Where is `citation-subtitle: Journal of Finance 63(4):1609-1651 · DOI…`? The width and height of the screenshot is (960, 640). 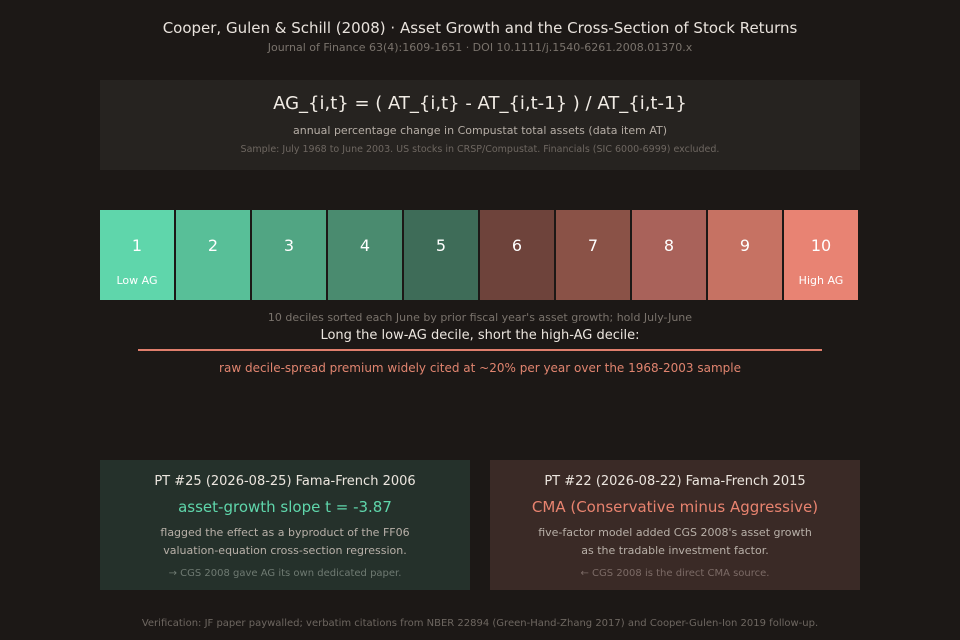 citation-subtitle: Journal of Finance 63(4):1609-1651 · DOI… is located at coordinates (480, 47).